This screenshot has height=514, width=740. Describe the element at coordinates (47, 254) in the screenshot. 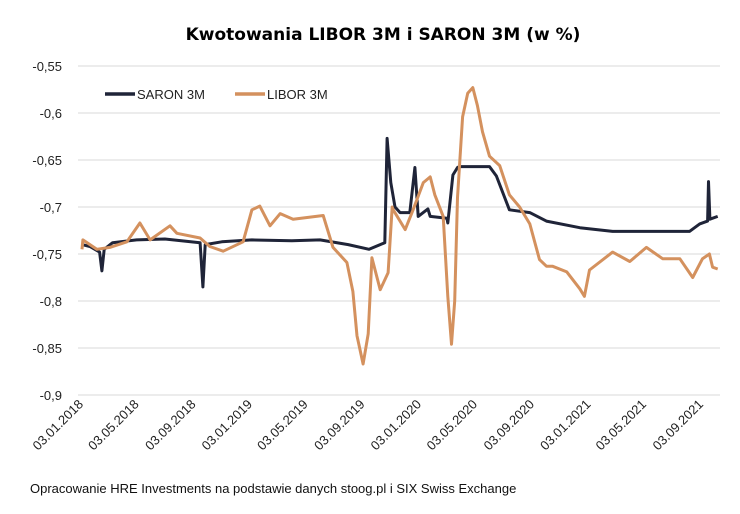

I see `y-tick-label: -0,75` at that location.